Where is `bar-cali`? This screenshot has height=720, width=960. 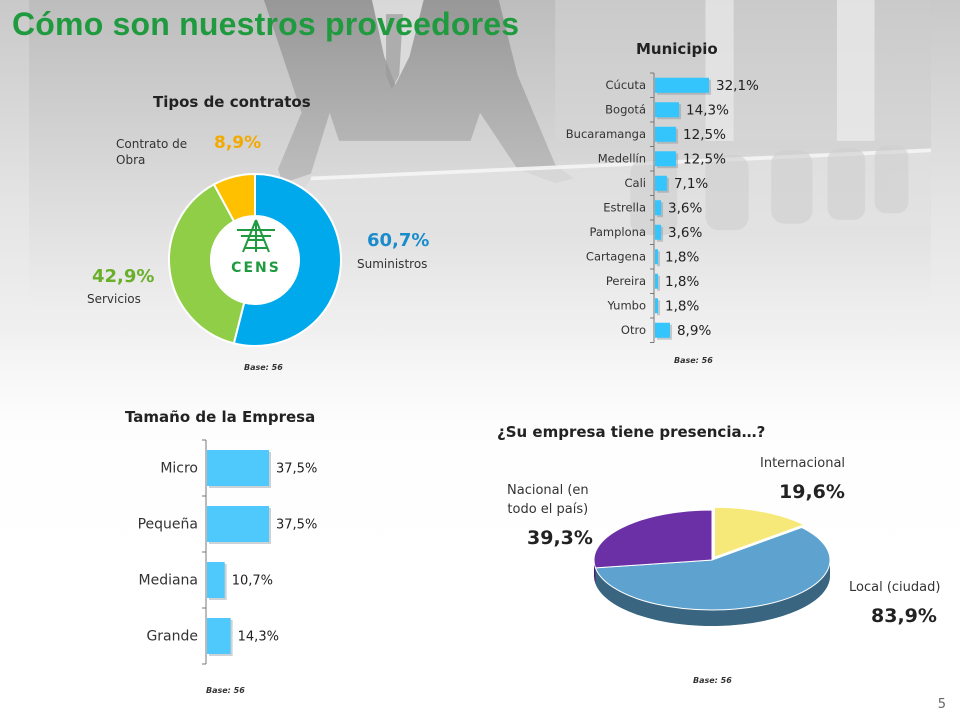 bar-cali is located at coordinates (661, 183).